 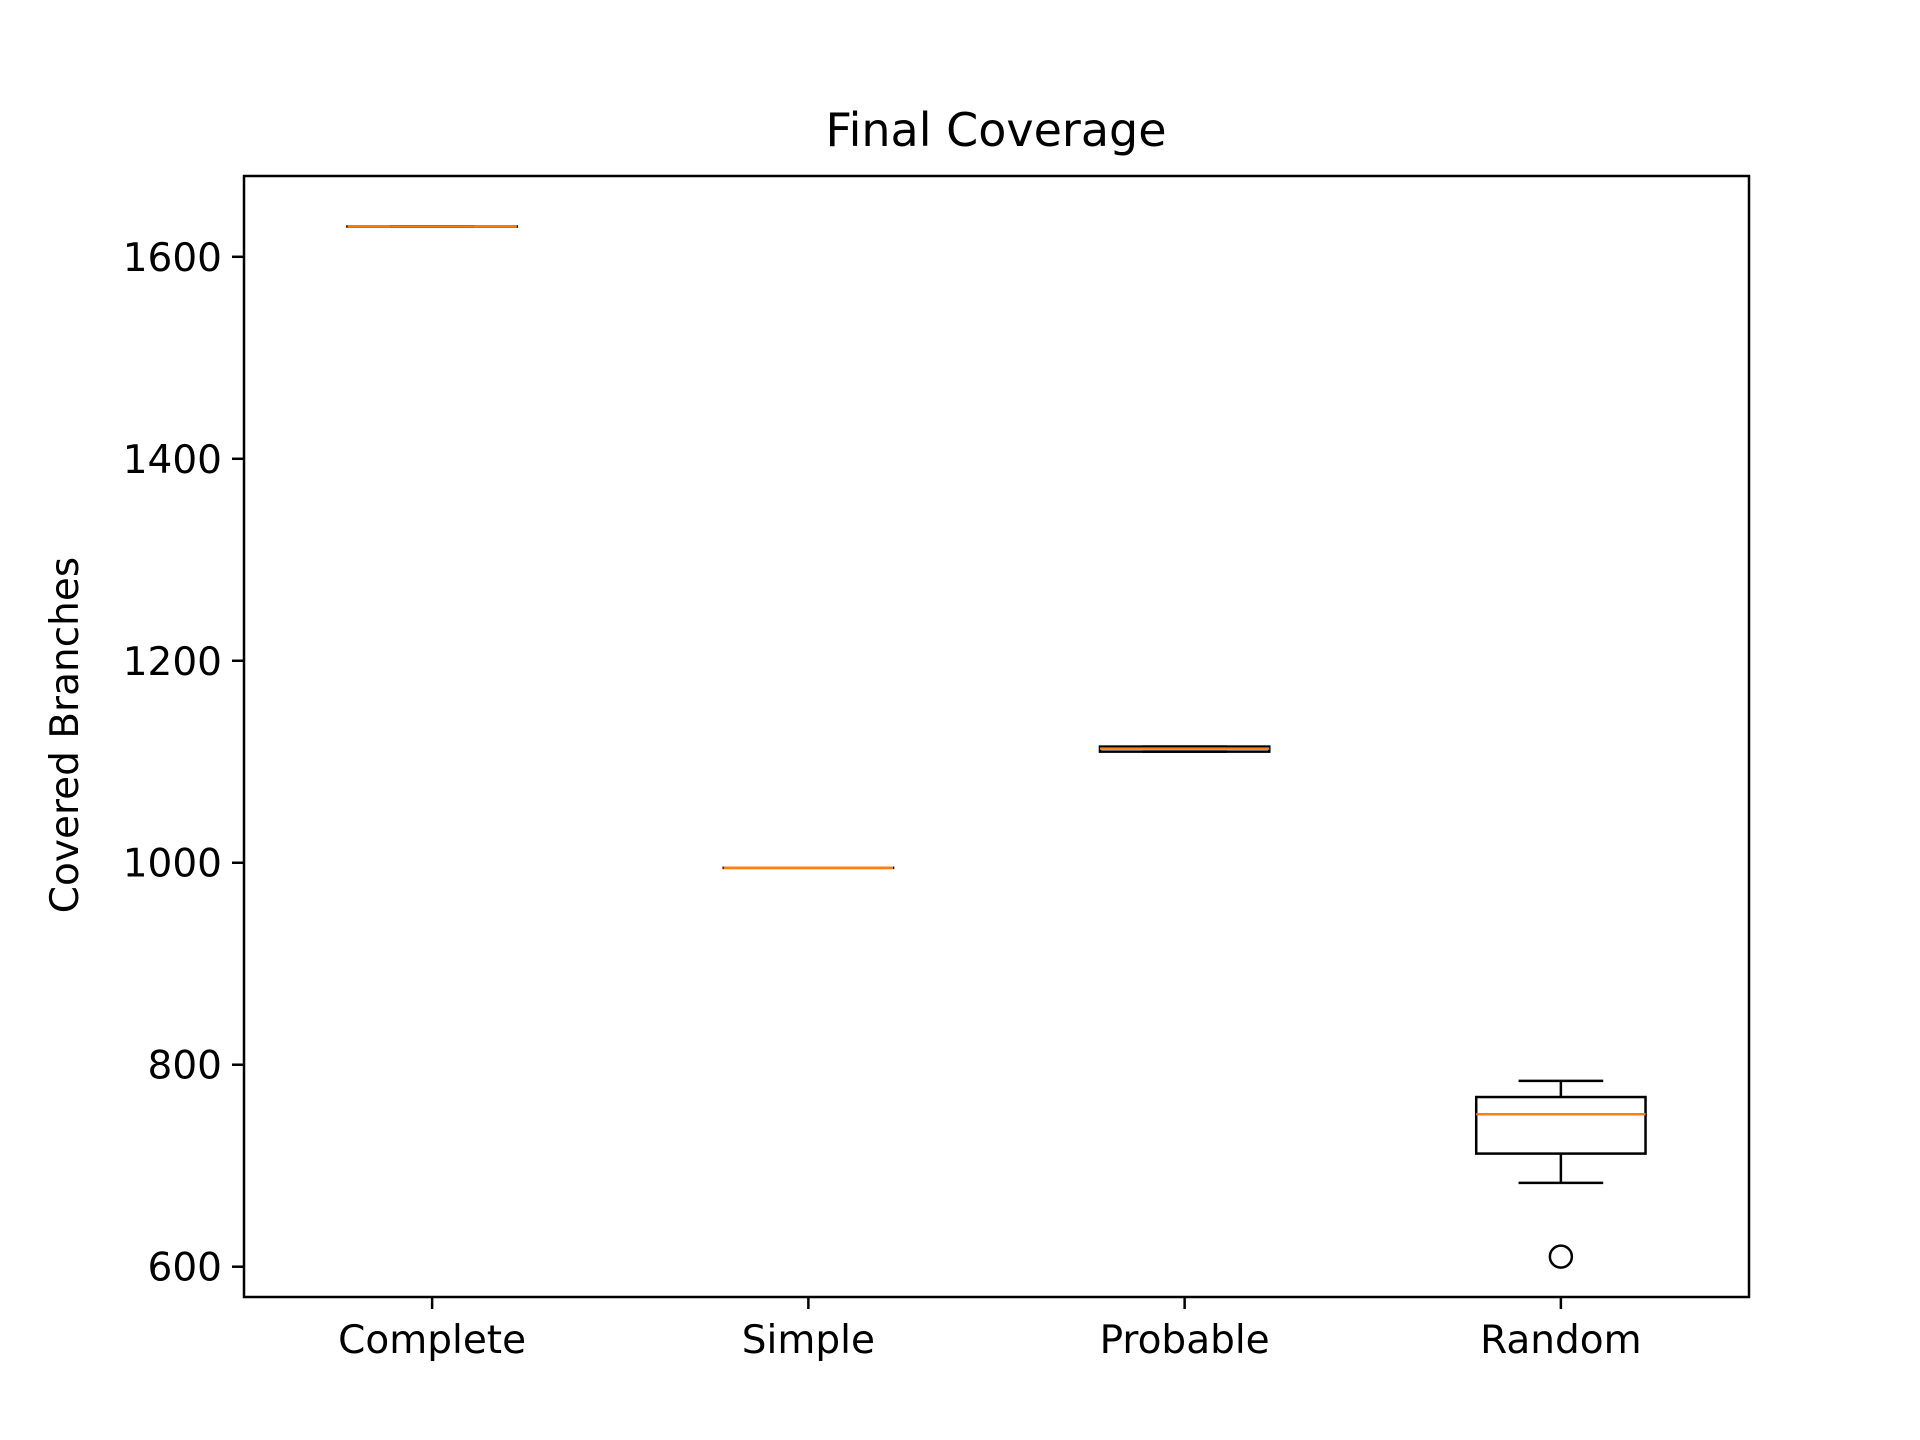 I want to click on box-probable, so click(x=1184, y=749).